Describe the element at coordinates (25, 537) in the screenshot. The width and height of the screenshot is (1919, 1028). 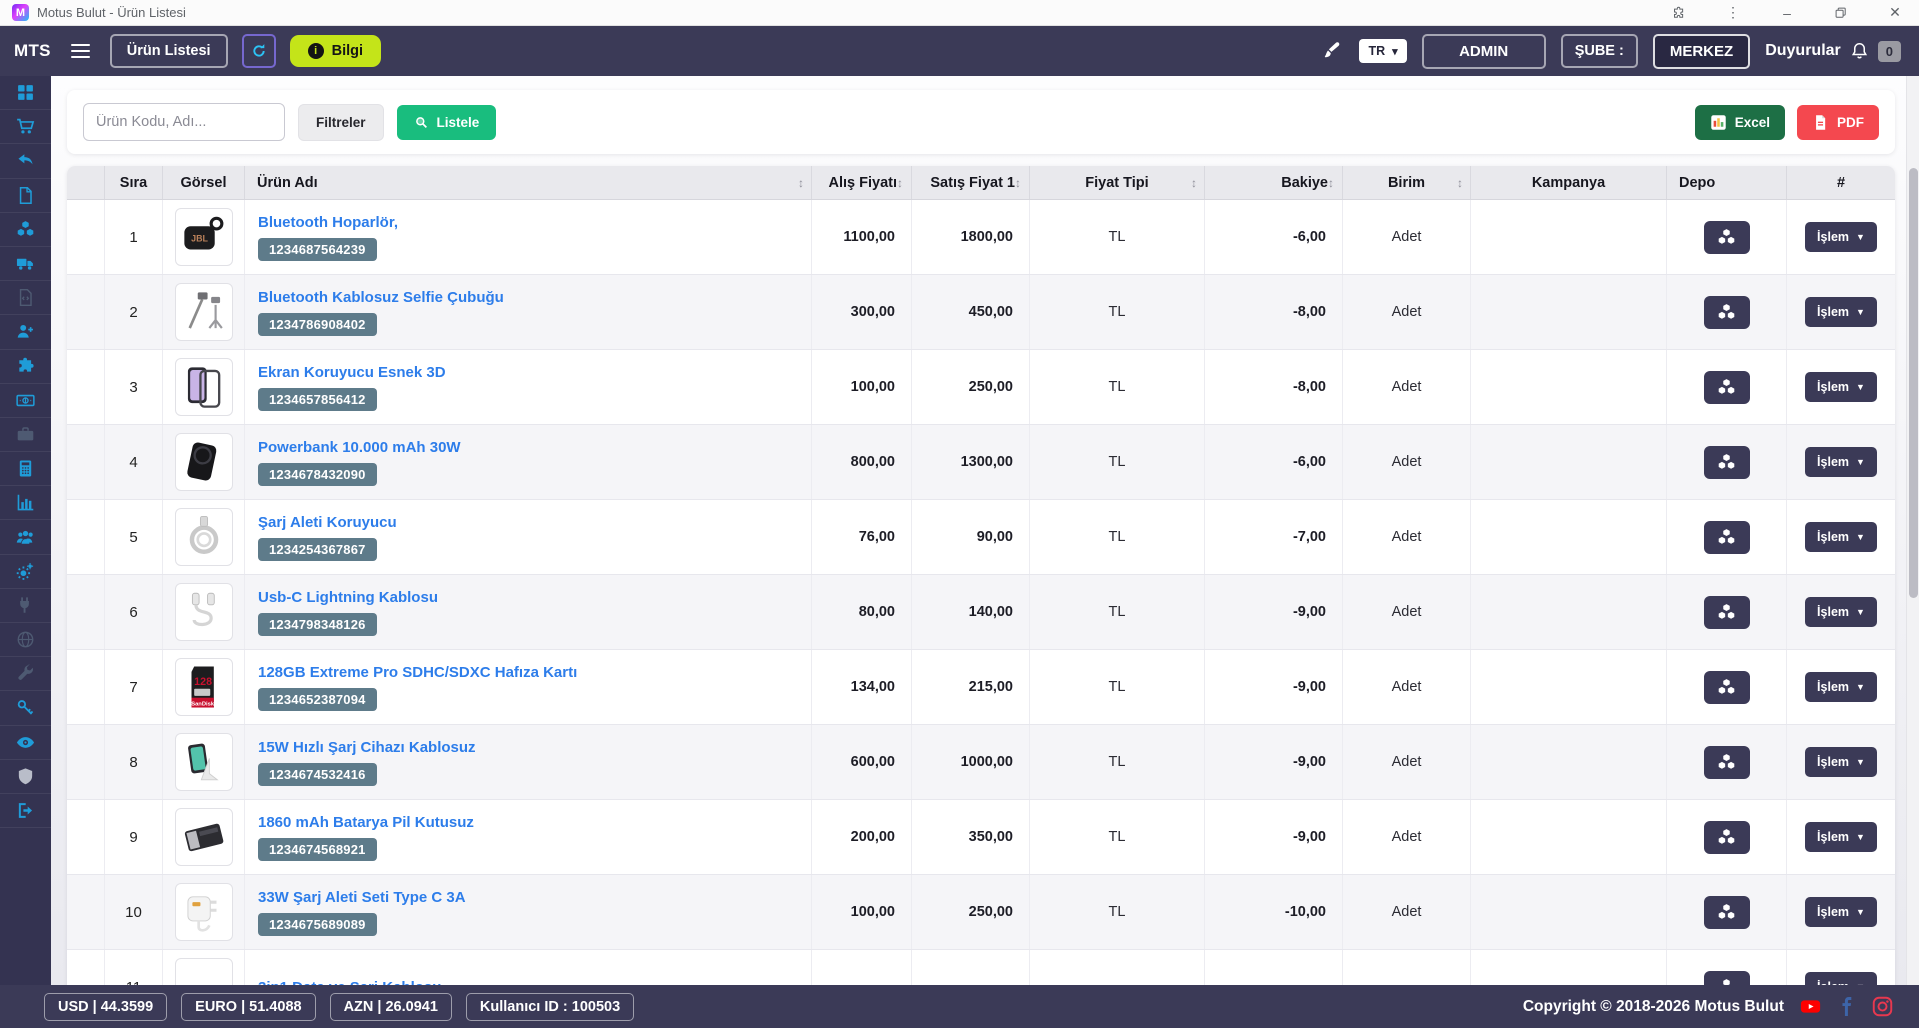
I see `sidebar-item-users-group` at that location.